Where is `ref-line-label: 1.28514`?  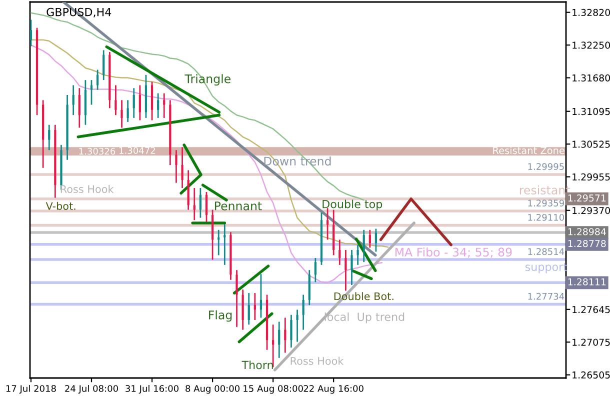
ref-line-label: 1.28514 is located at coordinates (546, 251).